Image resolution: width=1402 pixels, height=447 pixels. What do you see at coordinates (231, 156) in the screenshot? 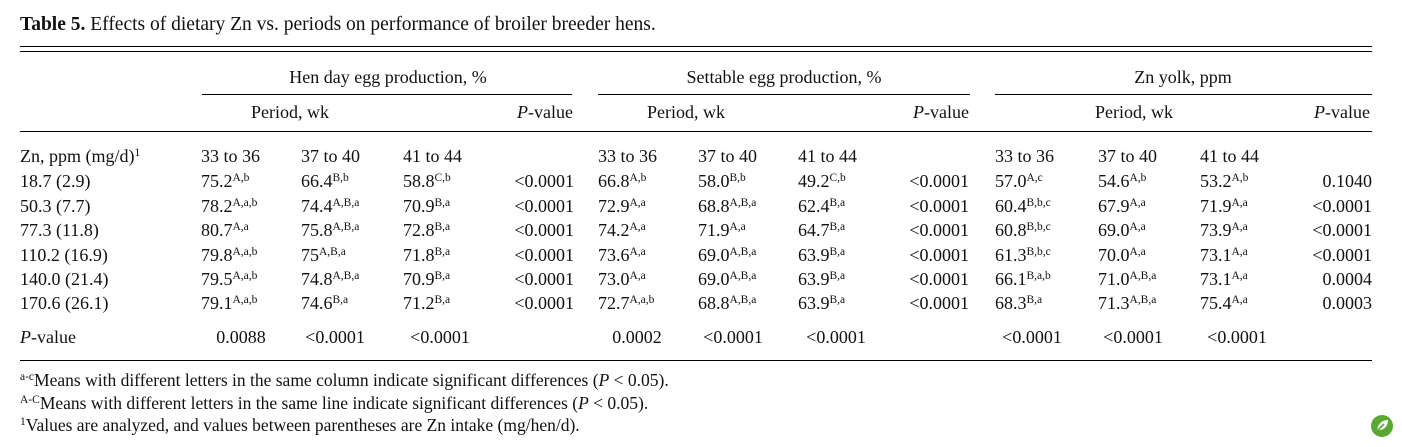
I see `period-col-0-0: 33 to 36` at bounding box center [231, 156].